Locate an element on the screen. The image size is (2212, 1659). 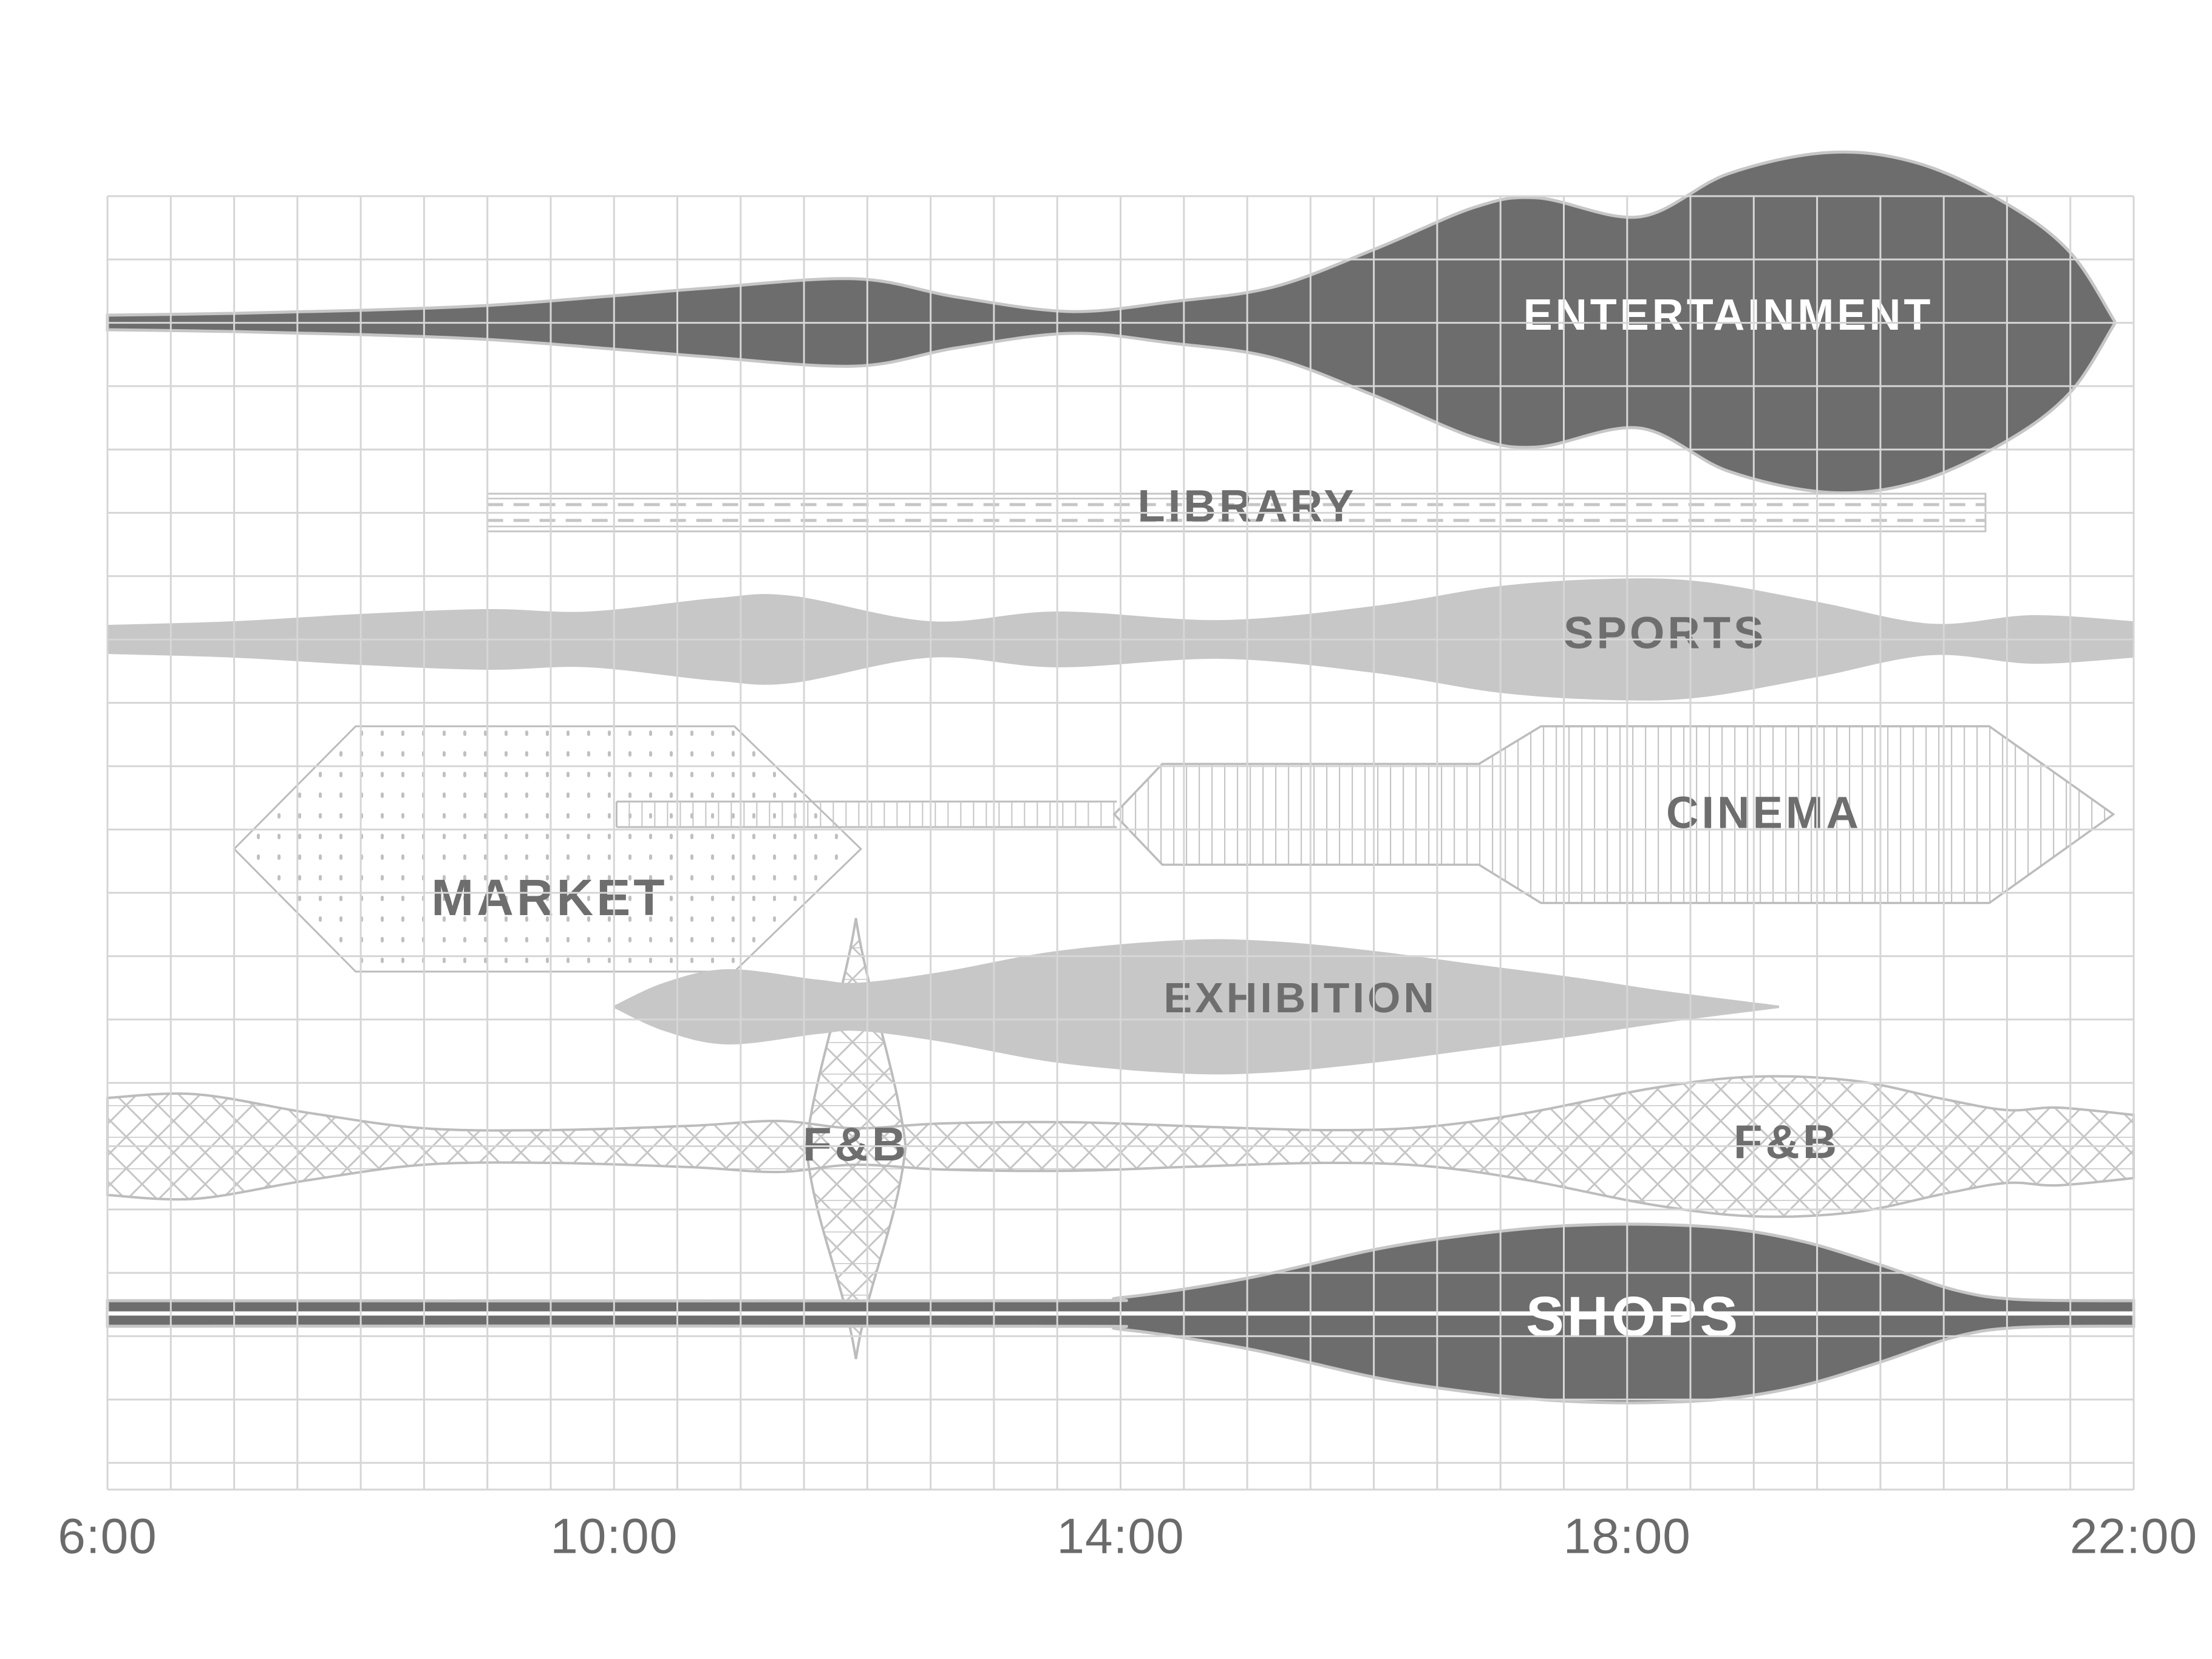
market-hexagon is located at coordinates (548, 849).